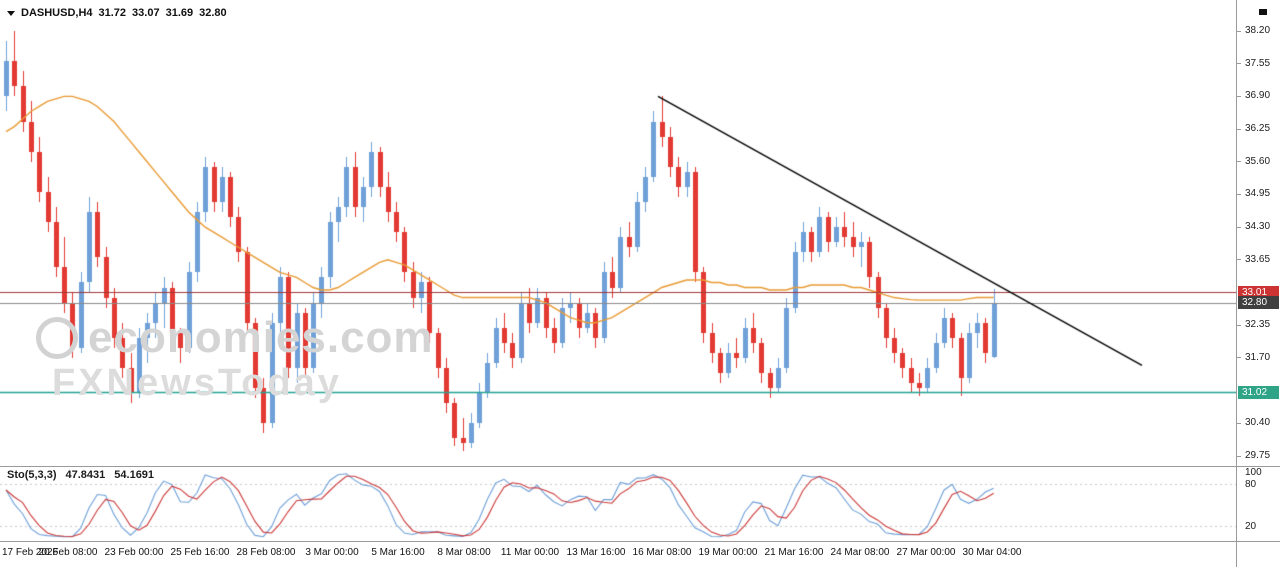 This screenshot has width=1280, height=567. I want to click on price-tick-label: 35.60, so click(1258, 161).